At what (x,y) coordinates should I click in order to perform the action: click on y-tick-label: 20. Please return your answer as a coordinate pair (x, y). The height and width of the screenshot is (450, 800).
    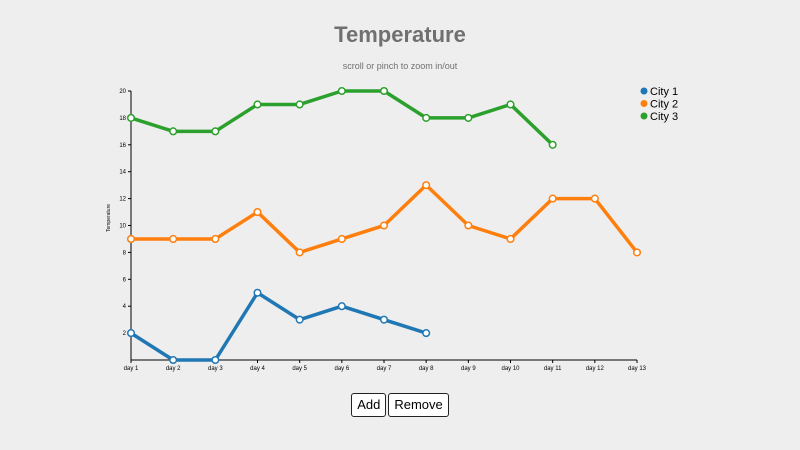
    Looking at the image, I should click on (122, 92).